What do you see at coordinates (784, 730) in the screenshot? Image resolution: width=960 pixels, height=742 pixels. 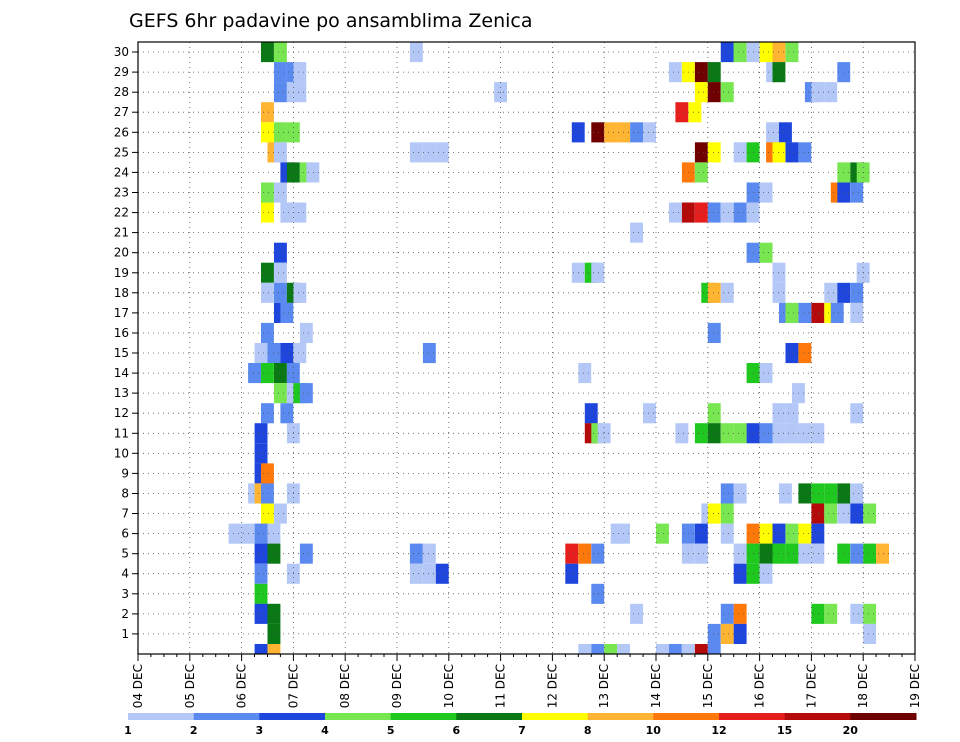 I see `colorbar-label: 15` at bounding box center [784, 730].